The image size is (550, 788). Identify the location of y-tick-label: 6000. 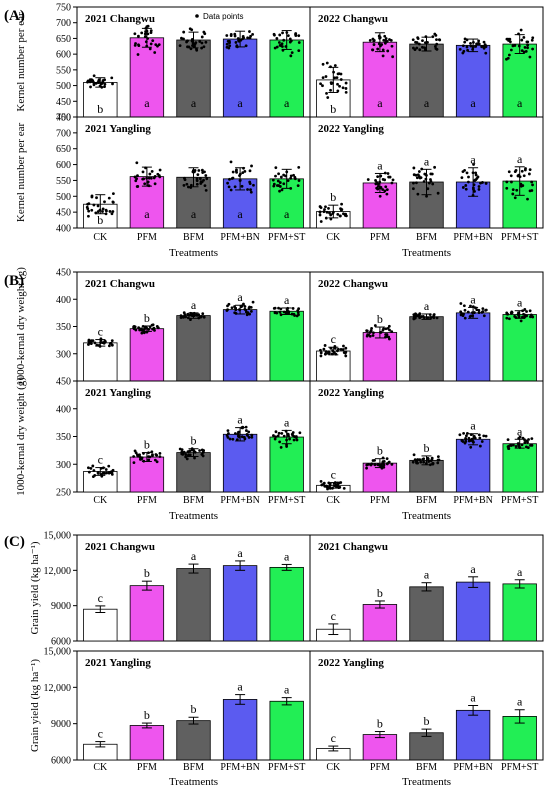
(61, 642).